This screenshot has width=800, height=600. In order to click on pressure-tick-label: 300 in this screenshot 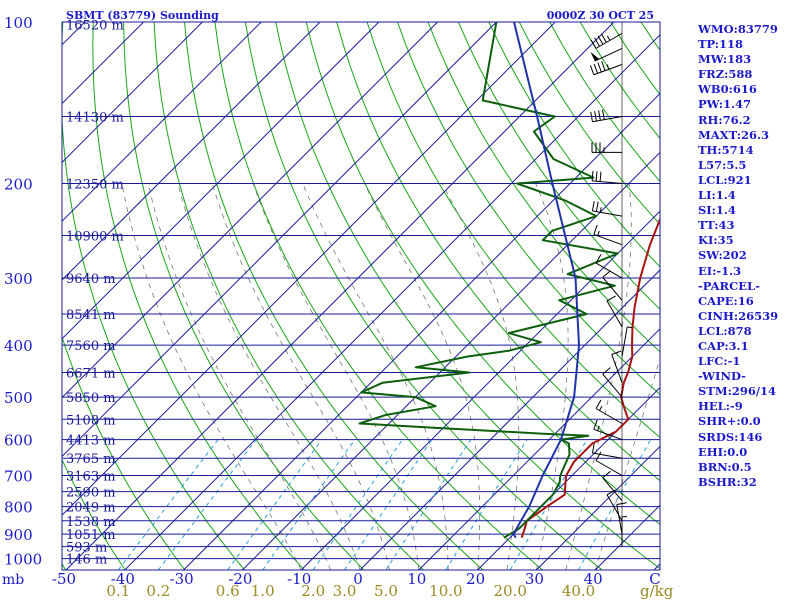, I will do `click(18, 279)`.